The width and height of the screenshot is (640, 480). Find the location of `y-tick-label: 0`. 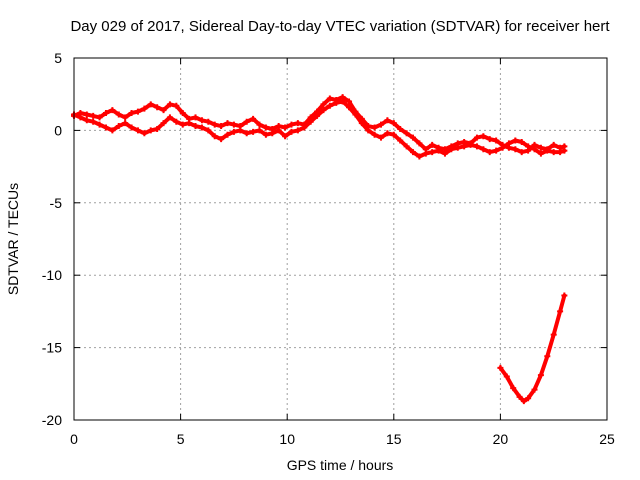

y-tick-label: 0 is located at coordinates (58, 130).